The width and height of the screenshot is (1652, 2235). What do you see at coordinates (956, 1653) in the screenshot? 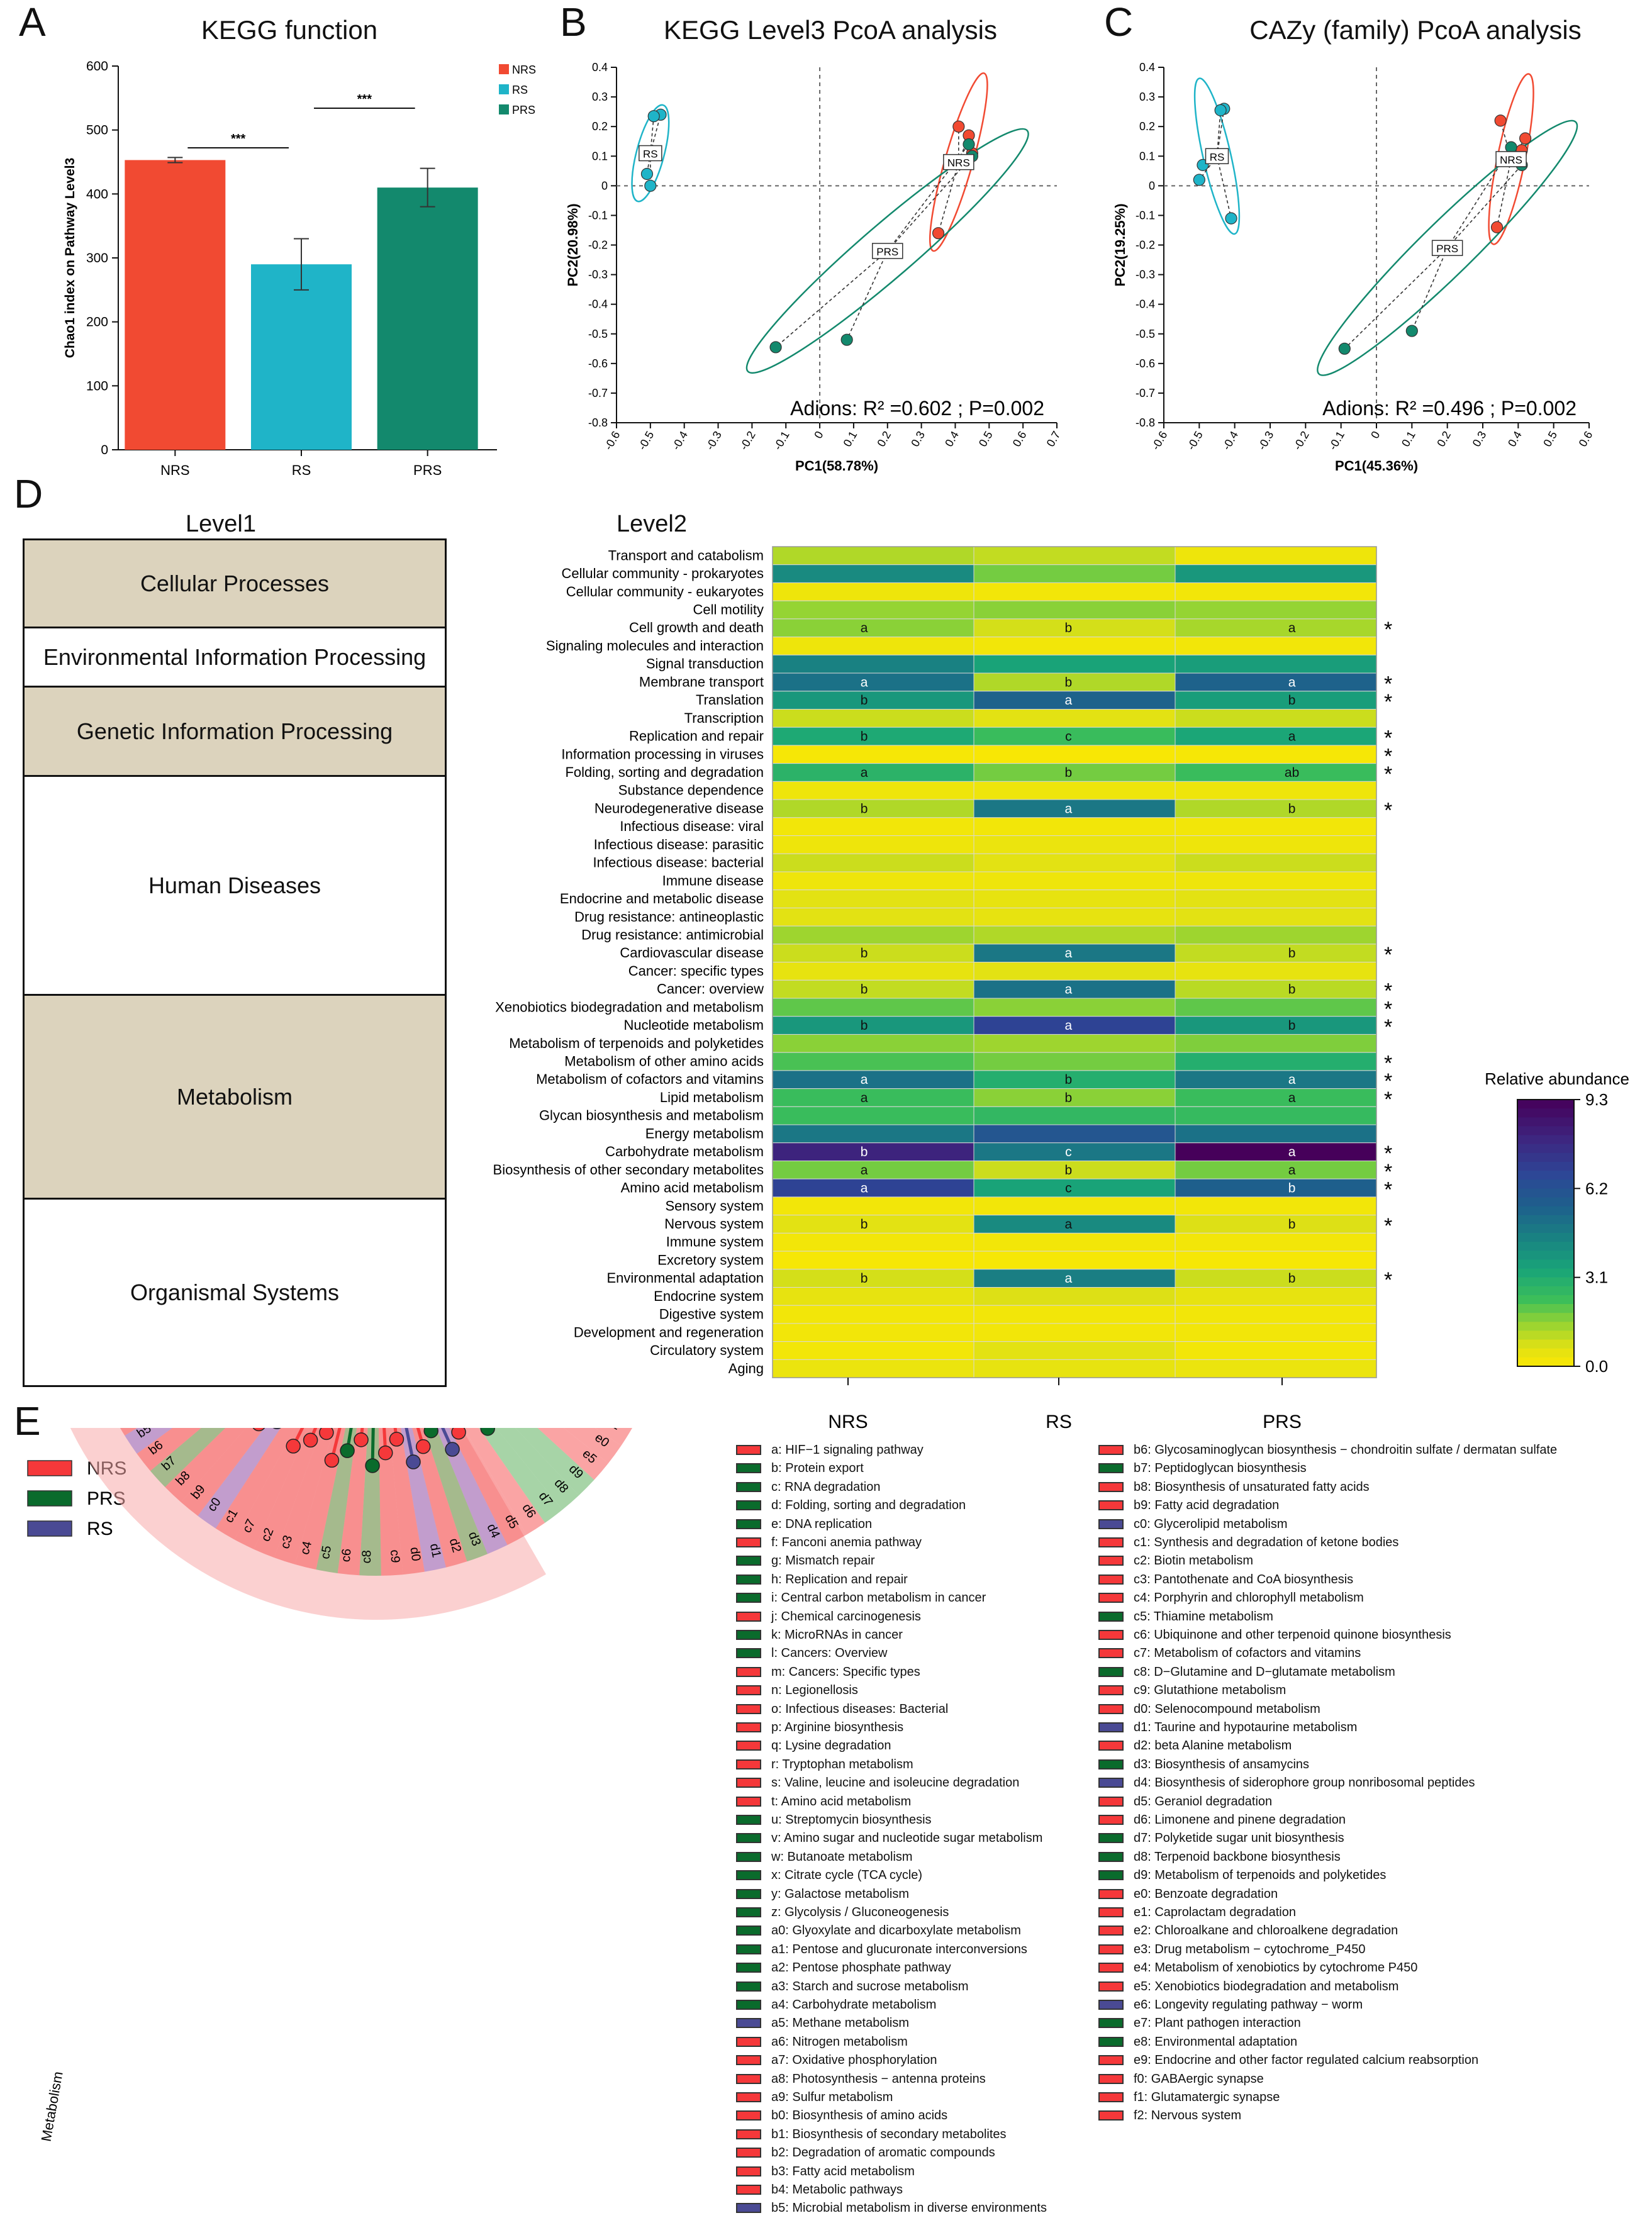
I see `pathway-legend-item: l: Cancers: Overview` at bounding box center [956, 1653].